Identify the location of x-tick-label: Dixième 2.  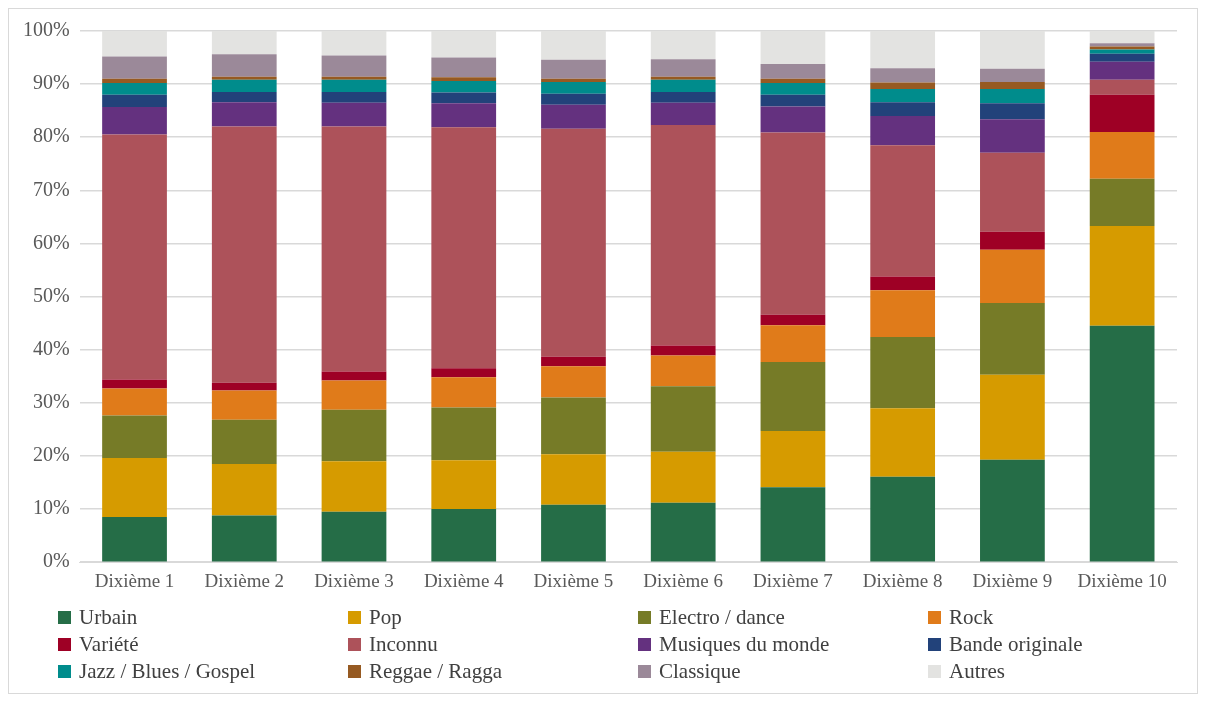
(244, 580).